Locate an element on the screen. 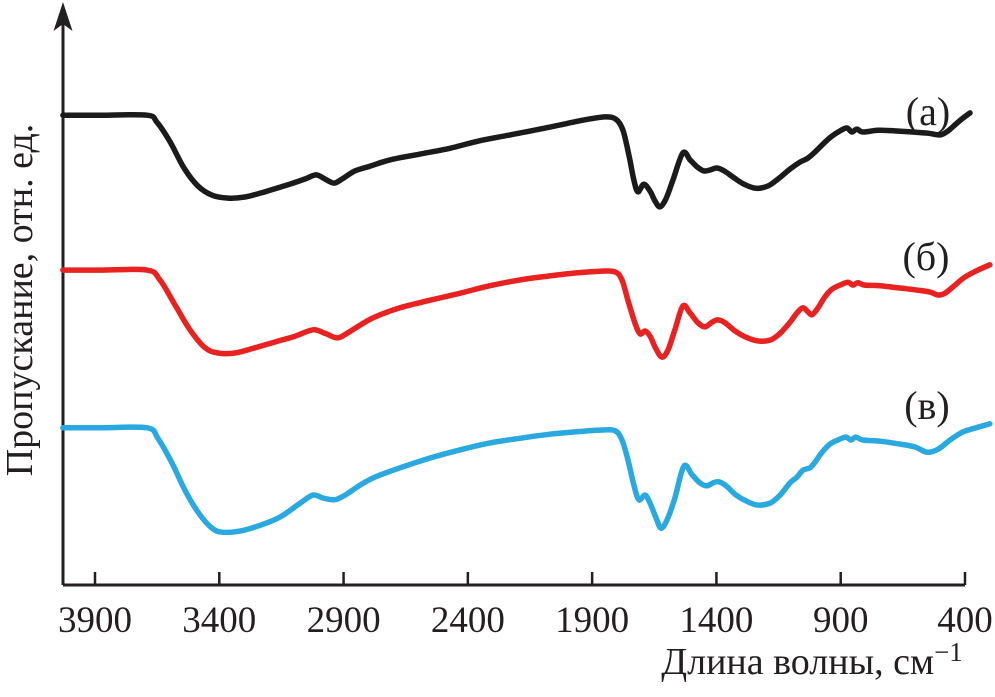 The height and width of the screenshot is (697, 995). x-tick-label: 3400 is located at coordinates (219, 620).